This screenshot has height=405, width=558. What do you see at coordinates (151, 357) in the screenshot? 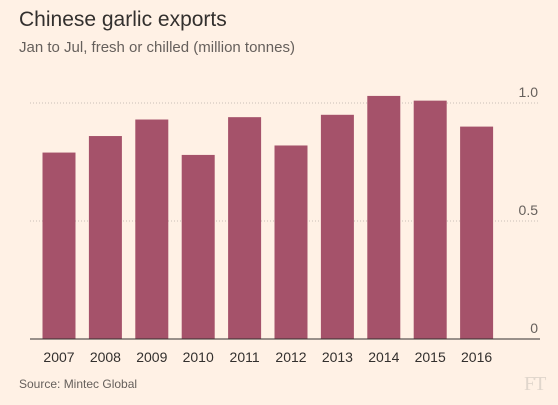
I see `x-tick-label: 2009` at bounding box center [151, 357].